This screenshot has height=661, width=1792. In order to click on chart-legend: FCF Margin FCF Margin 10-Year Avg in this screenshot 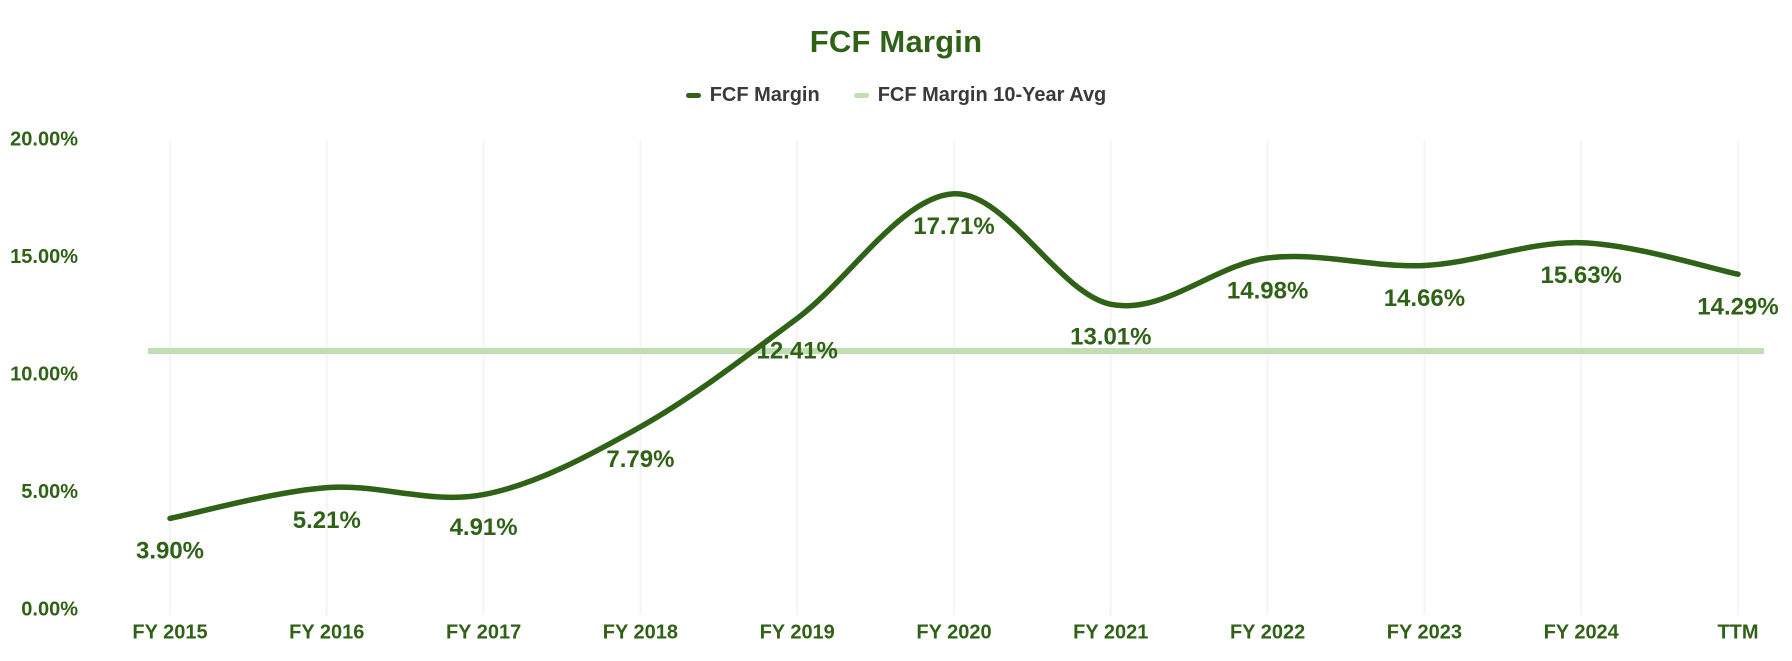, I will do `click(896, 95)`.